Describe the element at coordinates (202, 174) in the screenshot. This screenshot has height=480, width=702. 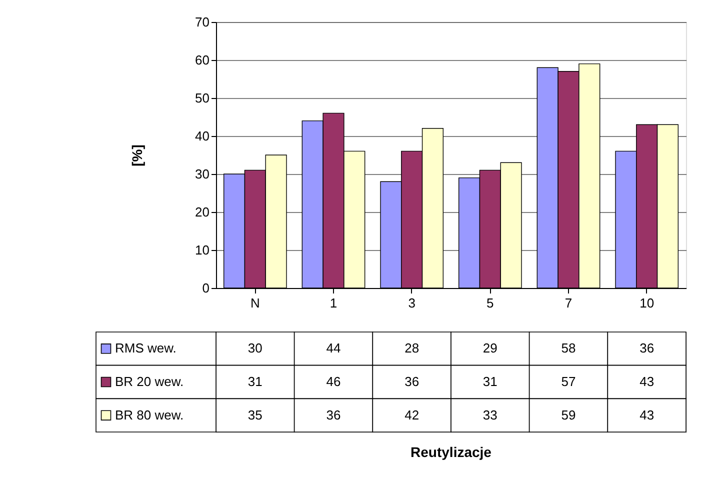
I see `y-tick-label: 30` at that location.